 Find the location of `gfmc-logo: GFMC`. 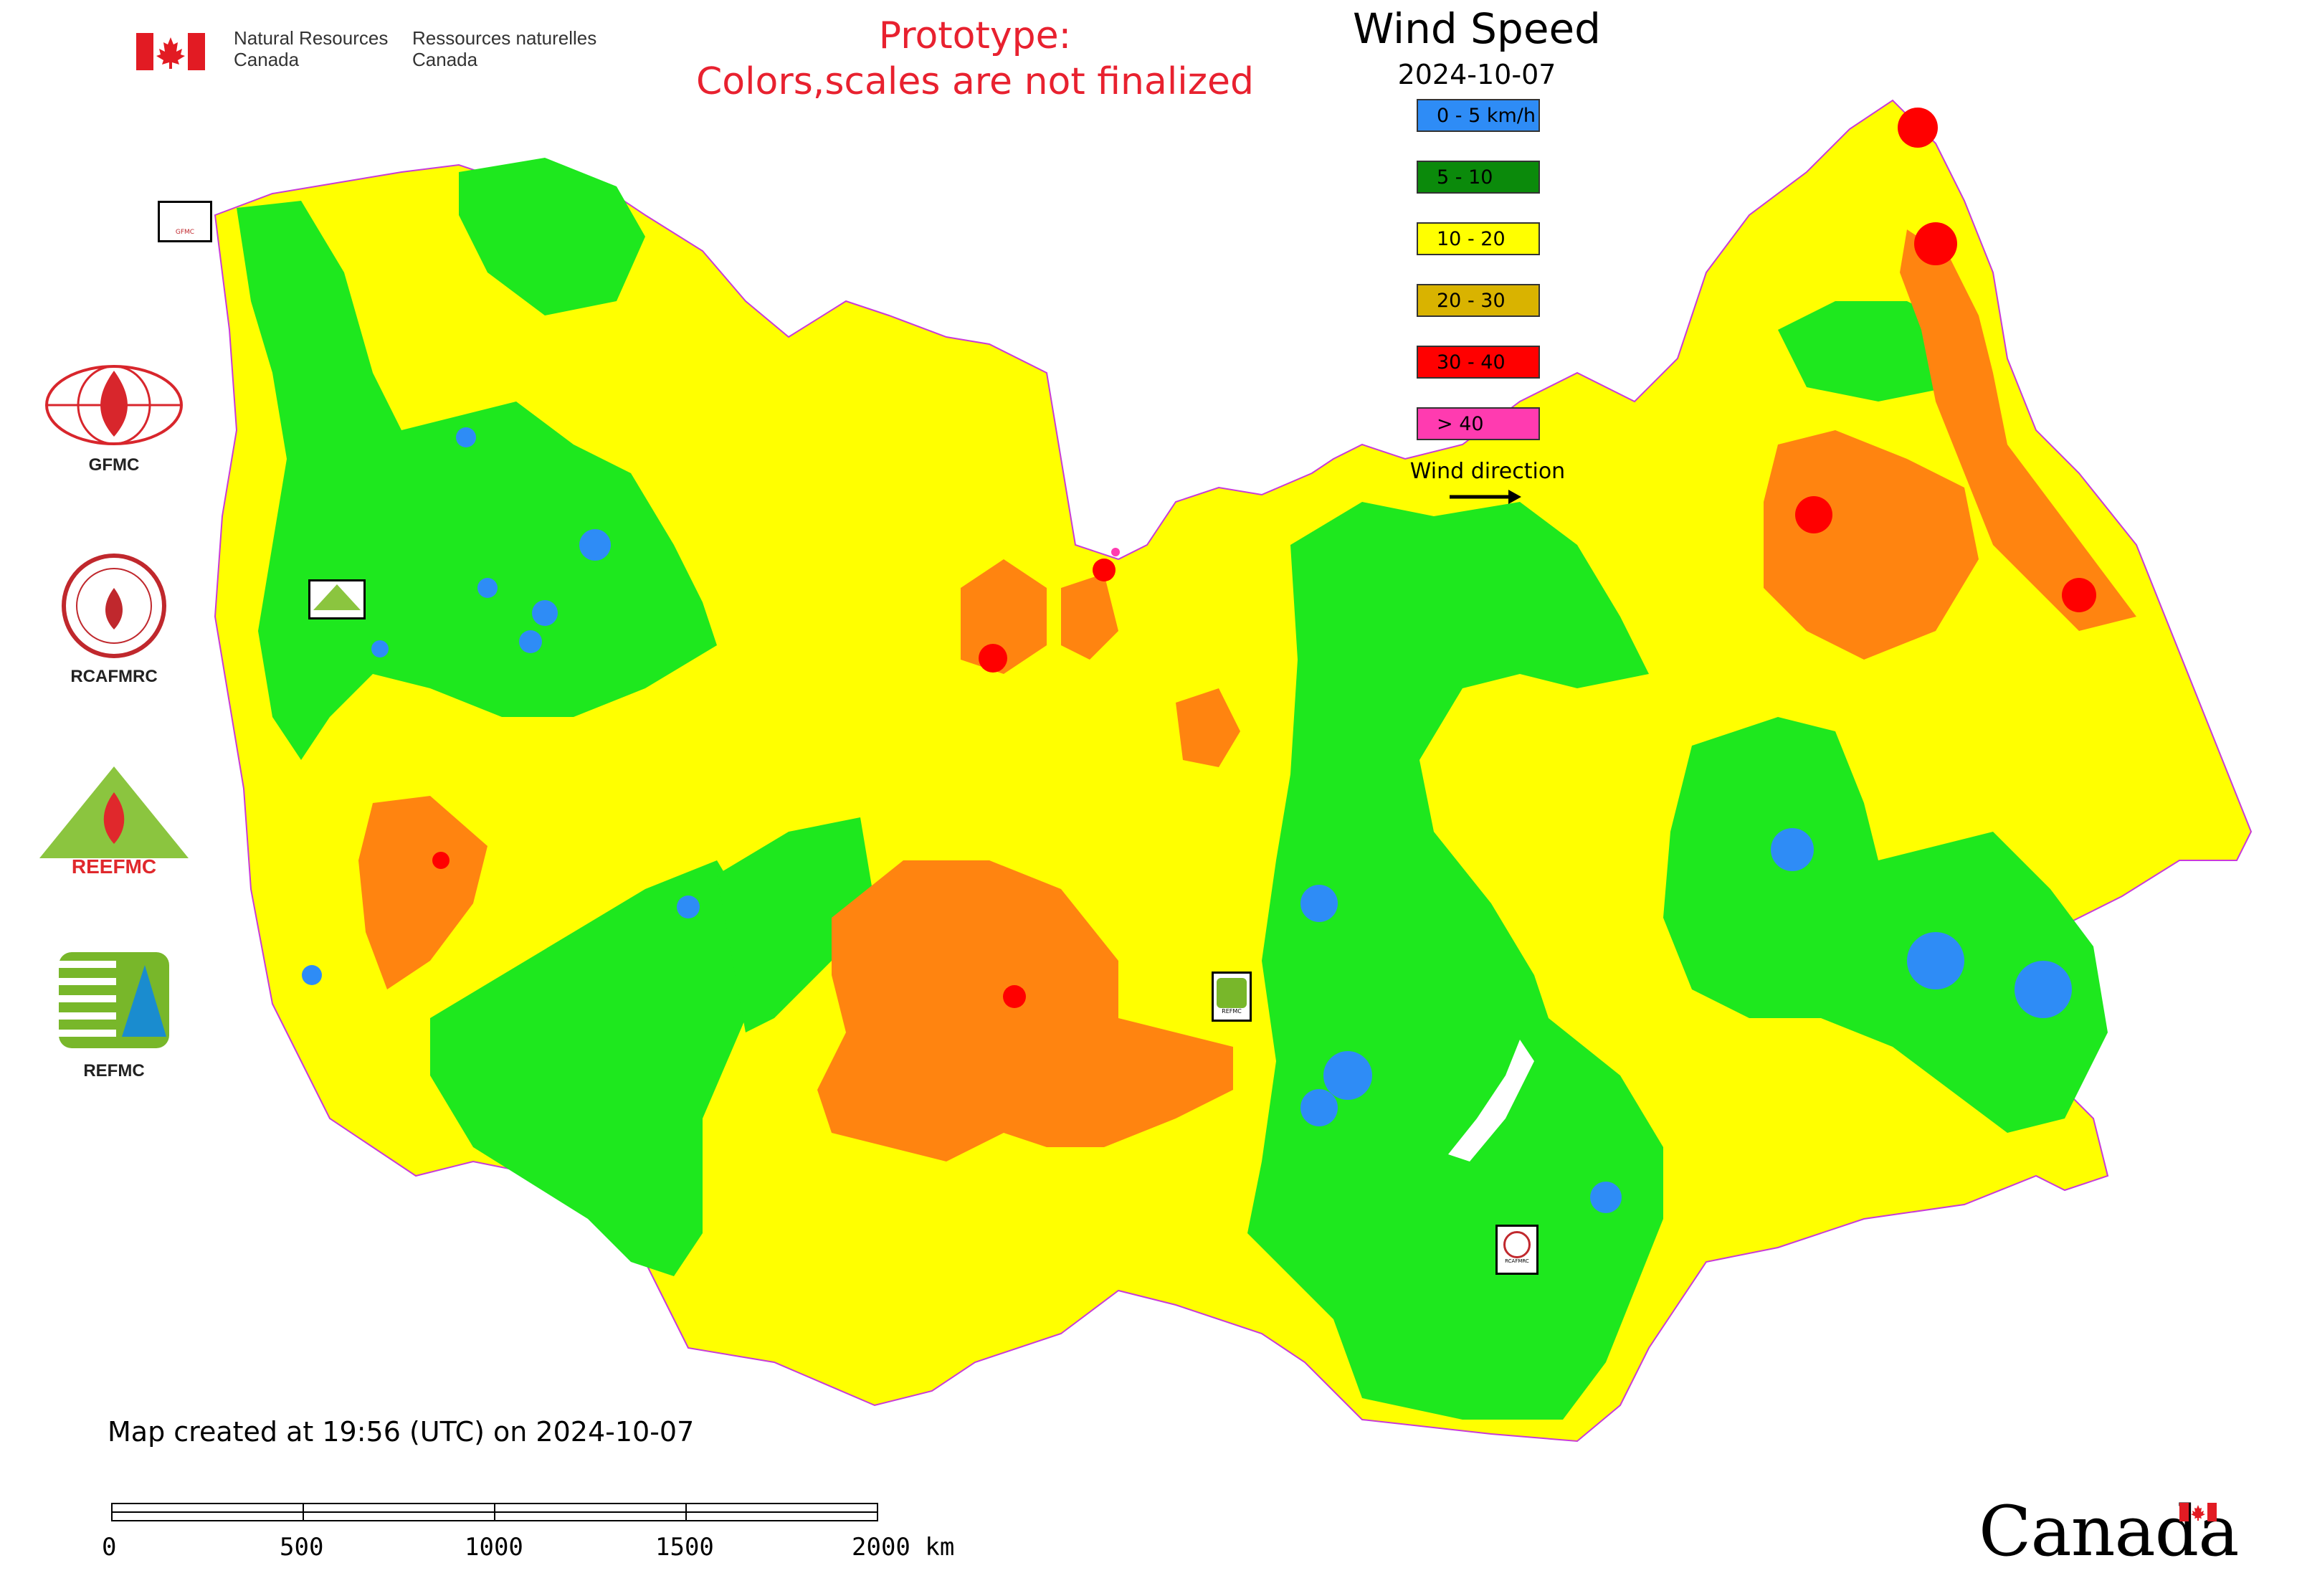

gfmc-logo: GFMC is located at coordinates (114, 418).